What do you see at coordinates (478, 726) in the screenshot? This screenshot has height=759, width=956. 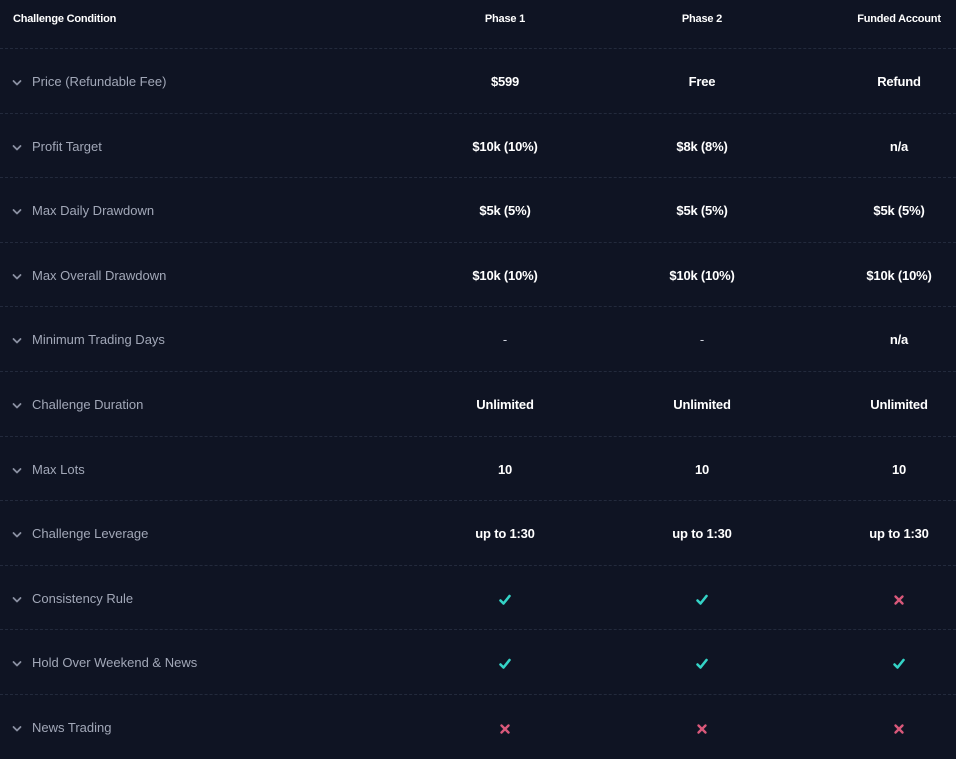 I see `table-row: News Trading` at bounding box center [478, 726].